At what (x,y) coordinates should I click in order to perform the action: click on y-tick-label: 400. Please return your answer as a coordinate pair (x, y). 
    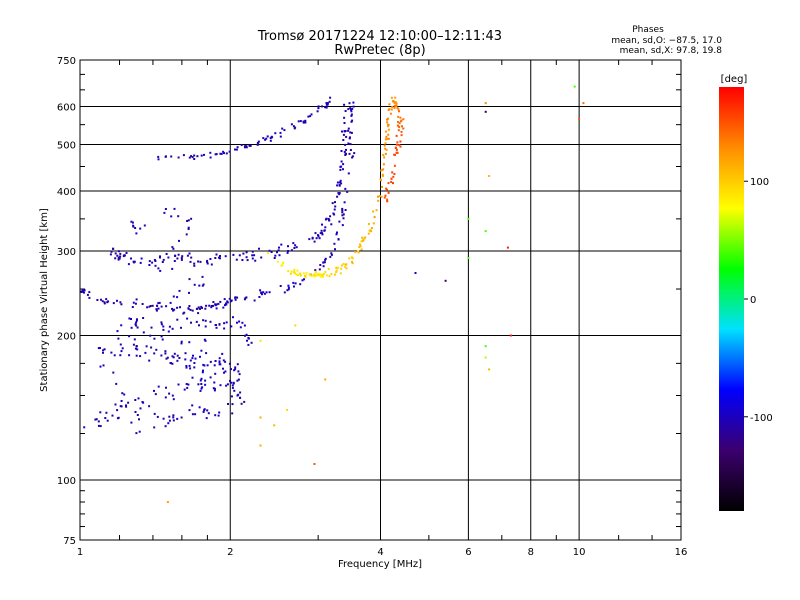
    Looking at the image, I should click on (66, 192).